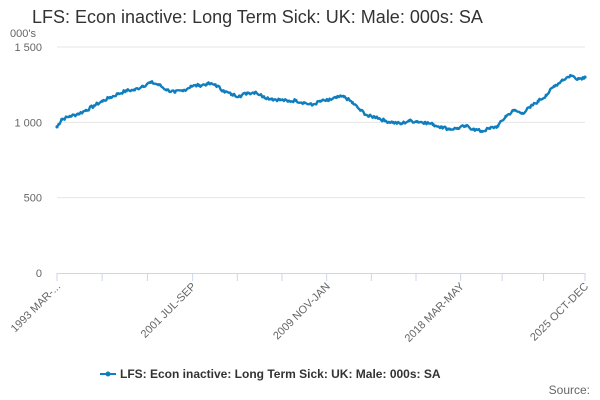  What do you see at coordinates (28, 48) in the screenshot?
I see `y-tick-label: 1 500` at bounding box center [28, 48].